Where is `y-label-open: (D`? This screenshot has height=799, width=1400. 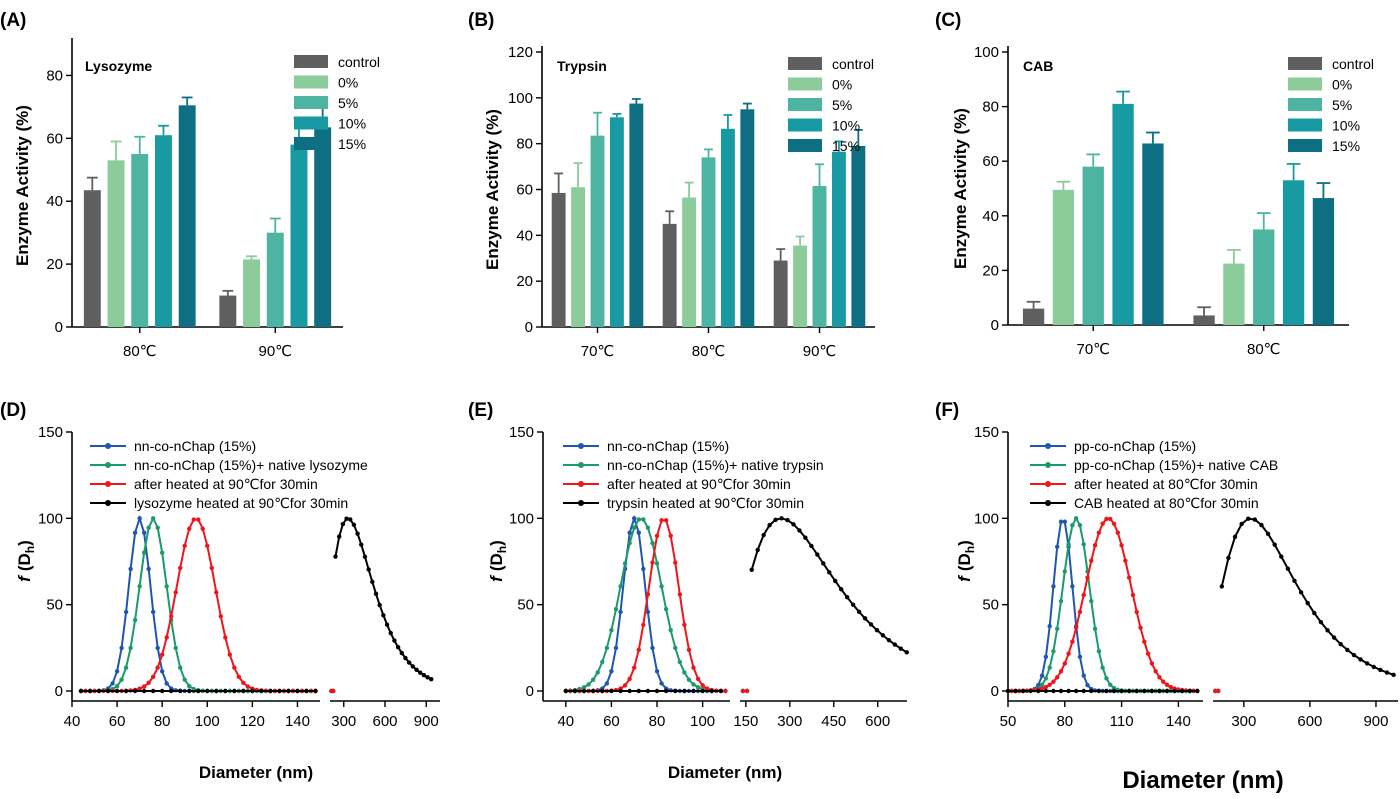
y-label-open: (D is located at coordinates (24, 562).